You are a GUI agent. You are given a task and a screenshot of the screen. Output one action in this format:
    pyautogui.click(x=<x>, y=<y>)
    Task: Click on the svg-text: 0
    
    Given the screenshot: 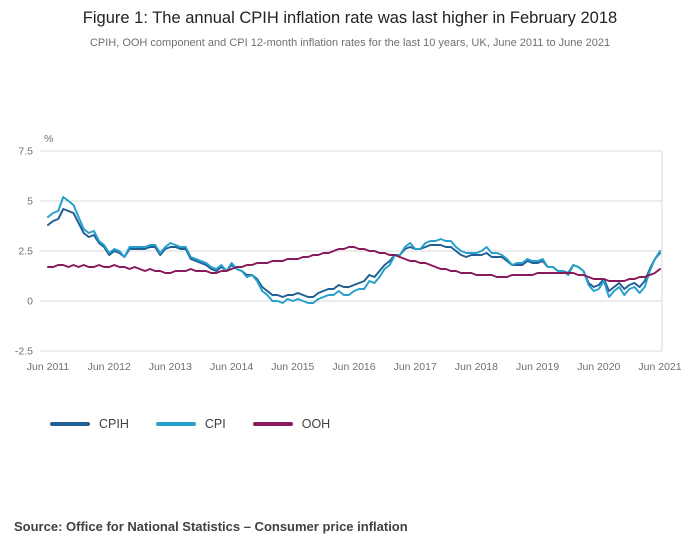 What is the action you would take?
    pyautogui.click(x=30, y=301)
    